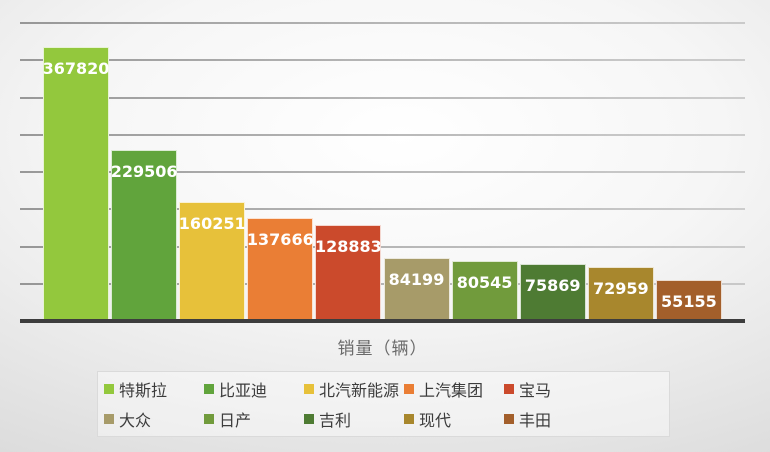 The height and width of the screenshot is (452, 770). Describe the element at coordinates (335, 421) in the screenshot. I see `legend-label: 吉利` at that location.